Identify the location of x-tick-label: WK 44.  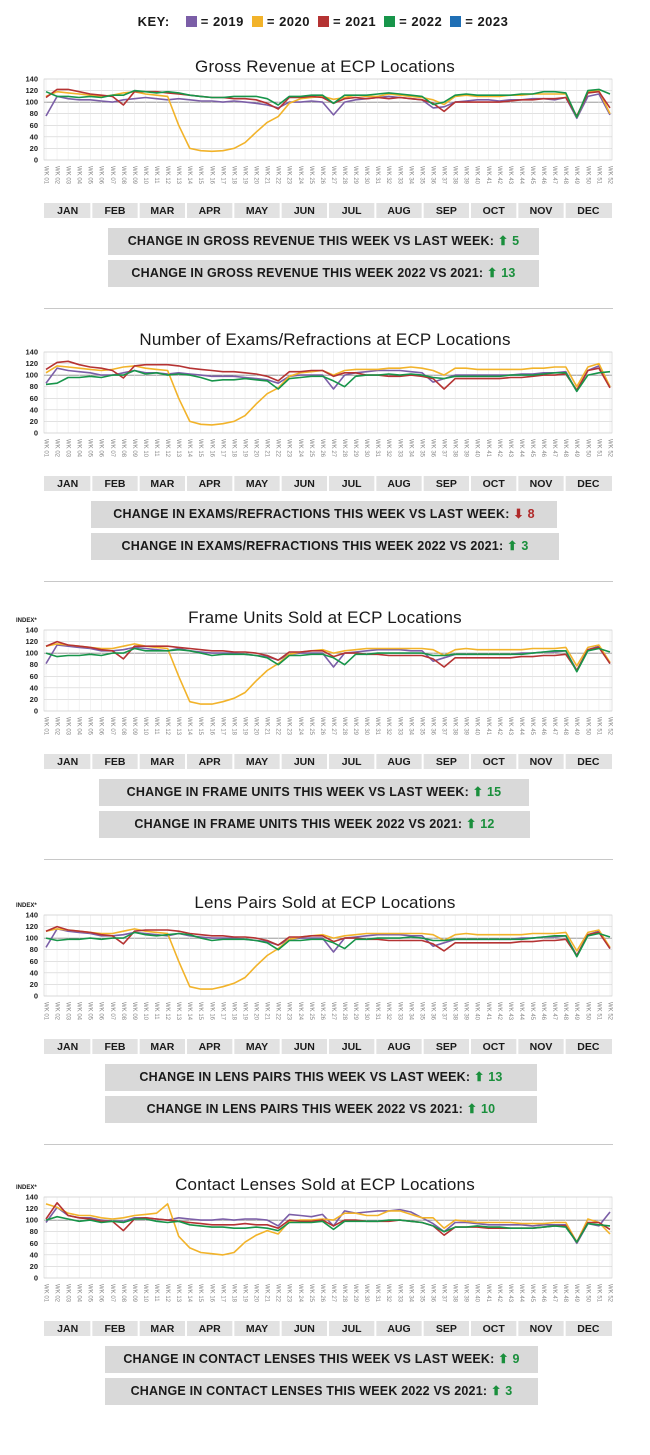
(521, 1293).